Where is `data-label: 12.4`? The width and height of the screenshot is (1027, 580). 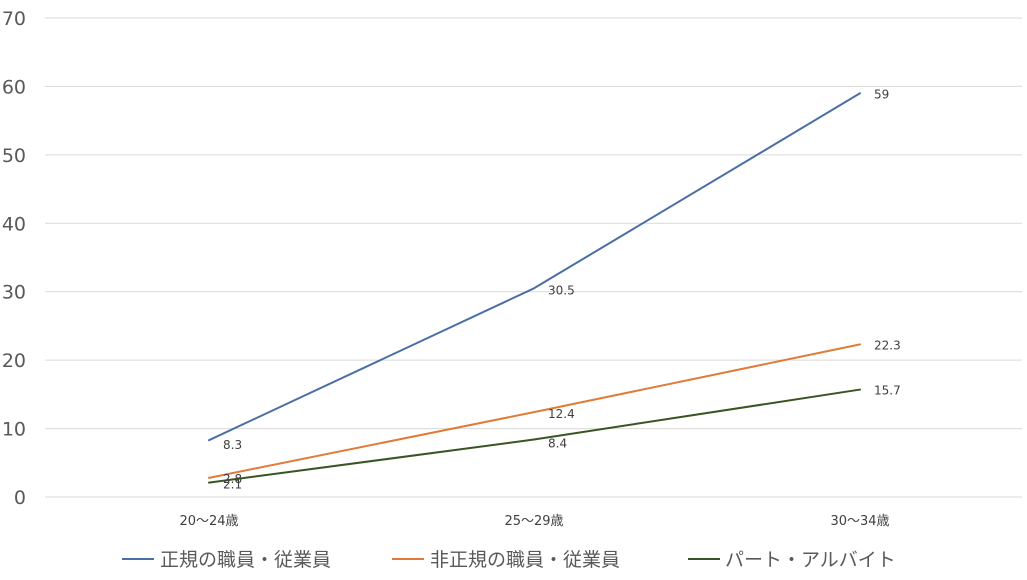
data-label: 12.4 is located at coordinates (561, 414).